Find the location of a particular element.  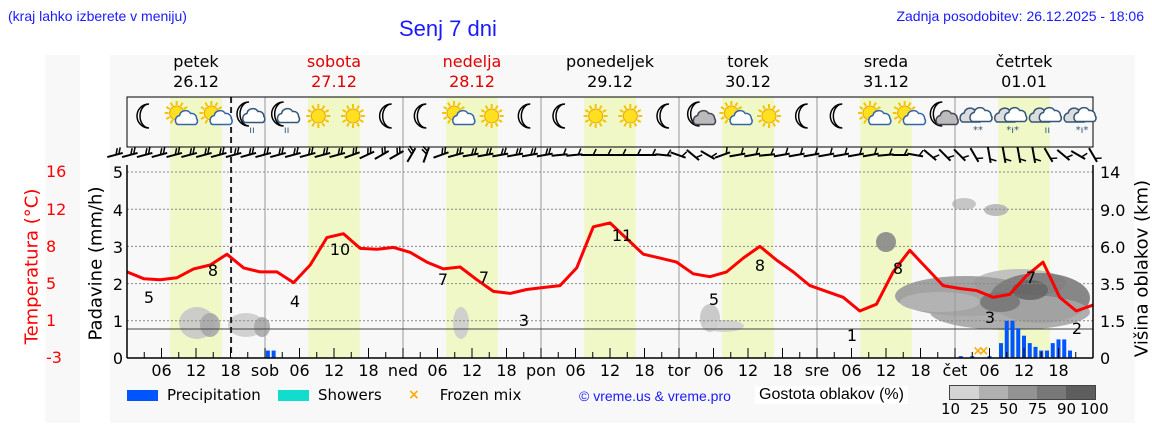

temp-tick: 1 is located at coordinates (51, 320).